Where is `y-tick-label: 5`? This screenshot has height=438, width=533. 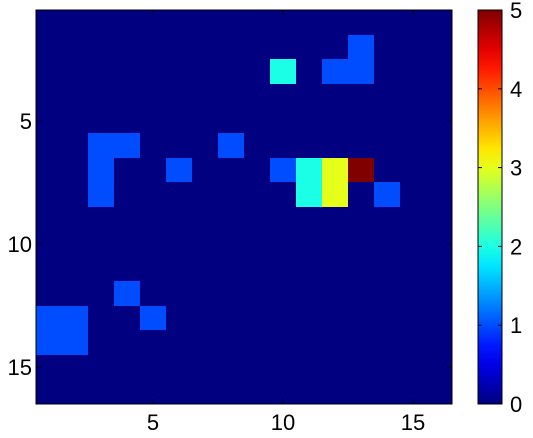 y-tick-label: 5 is located at coordinates (26, 121).